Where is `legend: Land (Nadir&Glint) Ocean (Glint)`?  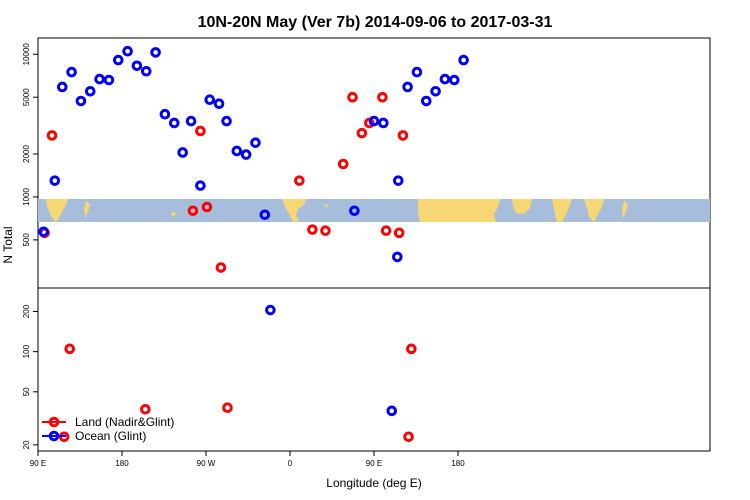 legend: Land (Nadir&Glint) Ocean (Glint) is located at coordinates (108, 429).